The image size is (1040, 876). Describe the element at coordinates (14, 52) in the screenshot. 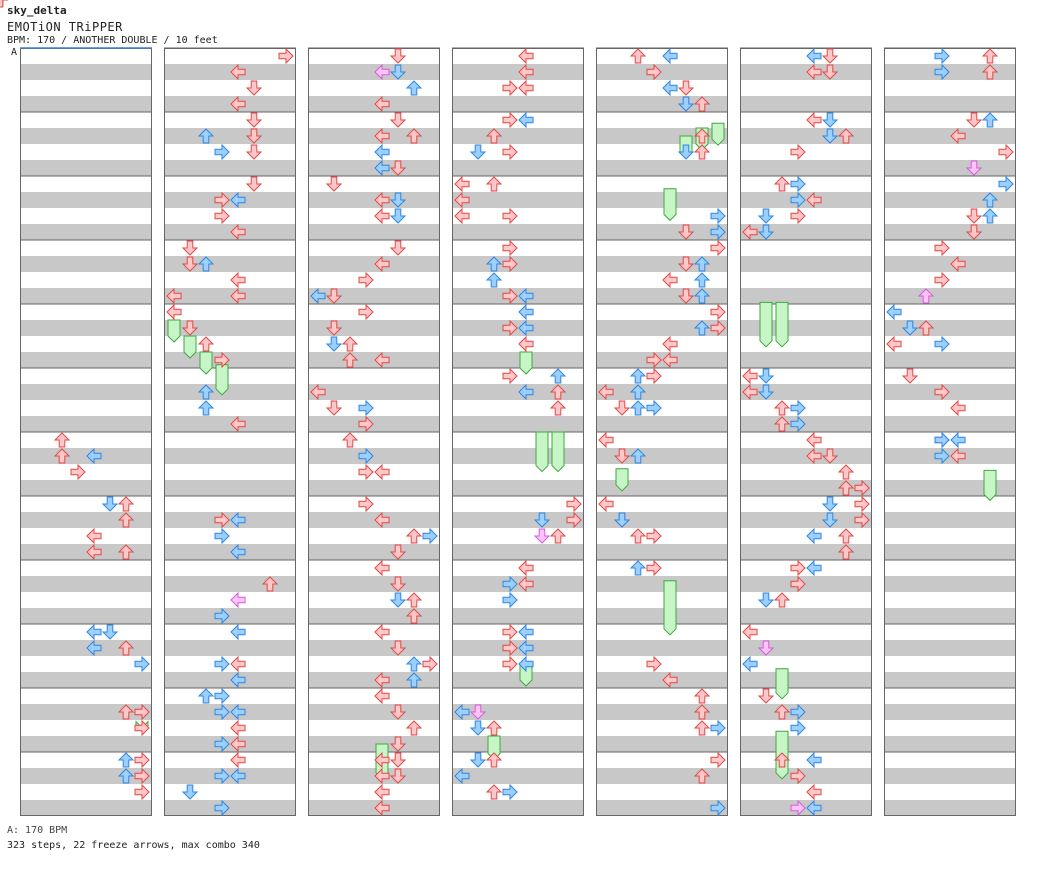

I see `start-marker: A` at that location.